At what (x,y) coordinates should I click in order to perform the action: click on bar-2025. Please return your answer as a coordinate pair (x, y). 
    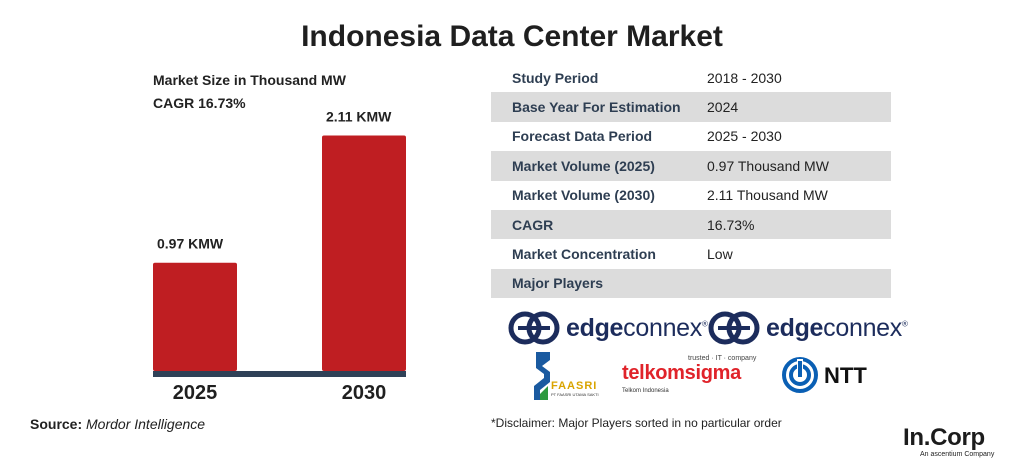
    Looking at the image, I should click on (195, 316).